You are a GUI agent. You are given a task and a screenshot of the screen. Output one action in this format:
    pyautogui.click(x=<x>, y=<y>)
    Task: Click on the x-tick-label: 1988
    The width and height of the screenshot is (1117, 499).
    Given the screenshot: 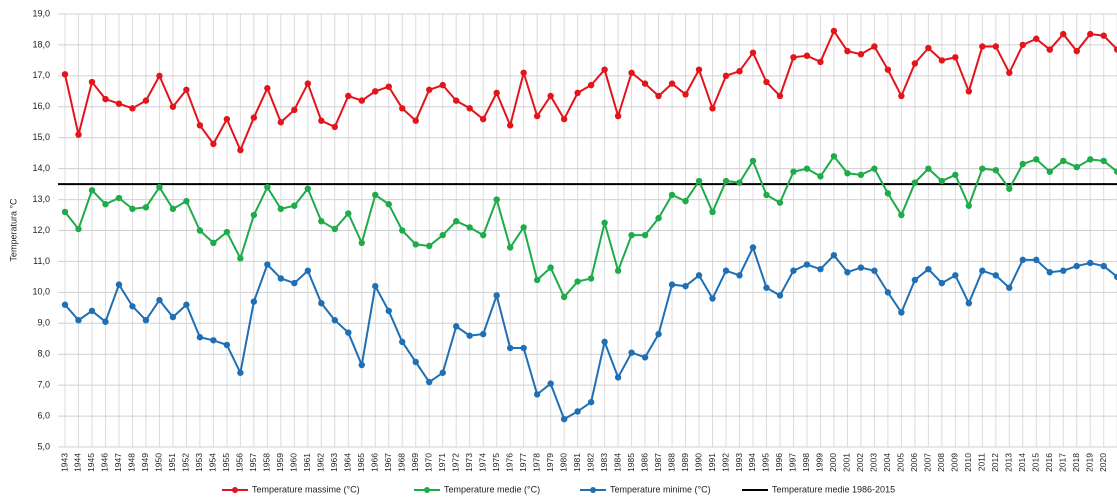 What is the action you would take?
    pyautogui.click(x=671, y=462)
    